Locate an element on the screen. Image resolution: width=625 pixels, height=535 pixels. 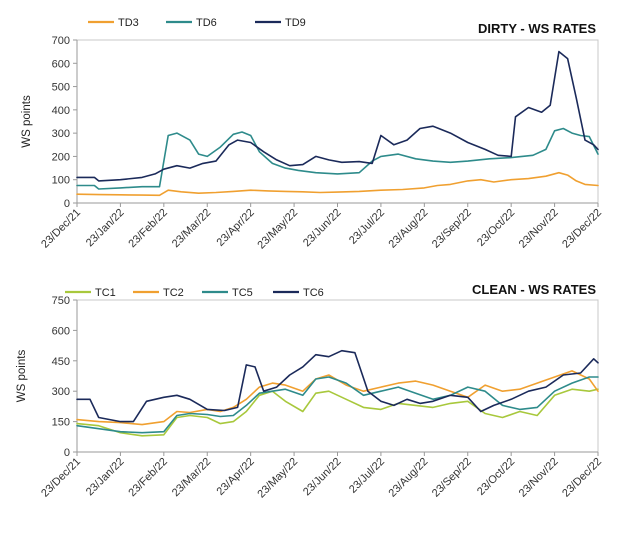
series-line-tc1 is located at coordinates (337, 412).